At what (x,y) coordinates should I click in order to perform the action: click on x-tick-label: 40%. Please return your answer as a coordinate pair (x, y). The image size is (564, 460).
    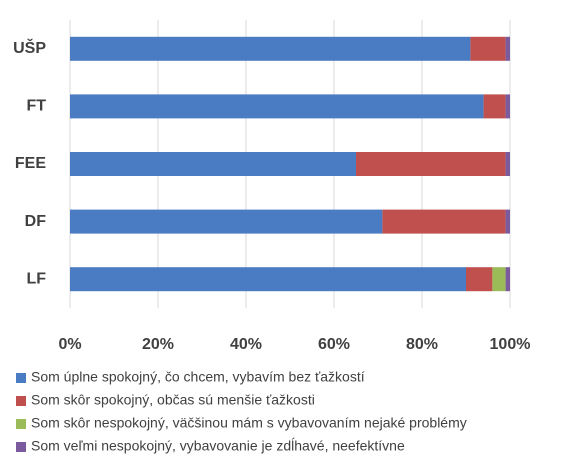
    Looking at the image, I should click on (246, 344).